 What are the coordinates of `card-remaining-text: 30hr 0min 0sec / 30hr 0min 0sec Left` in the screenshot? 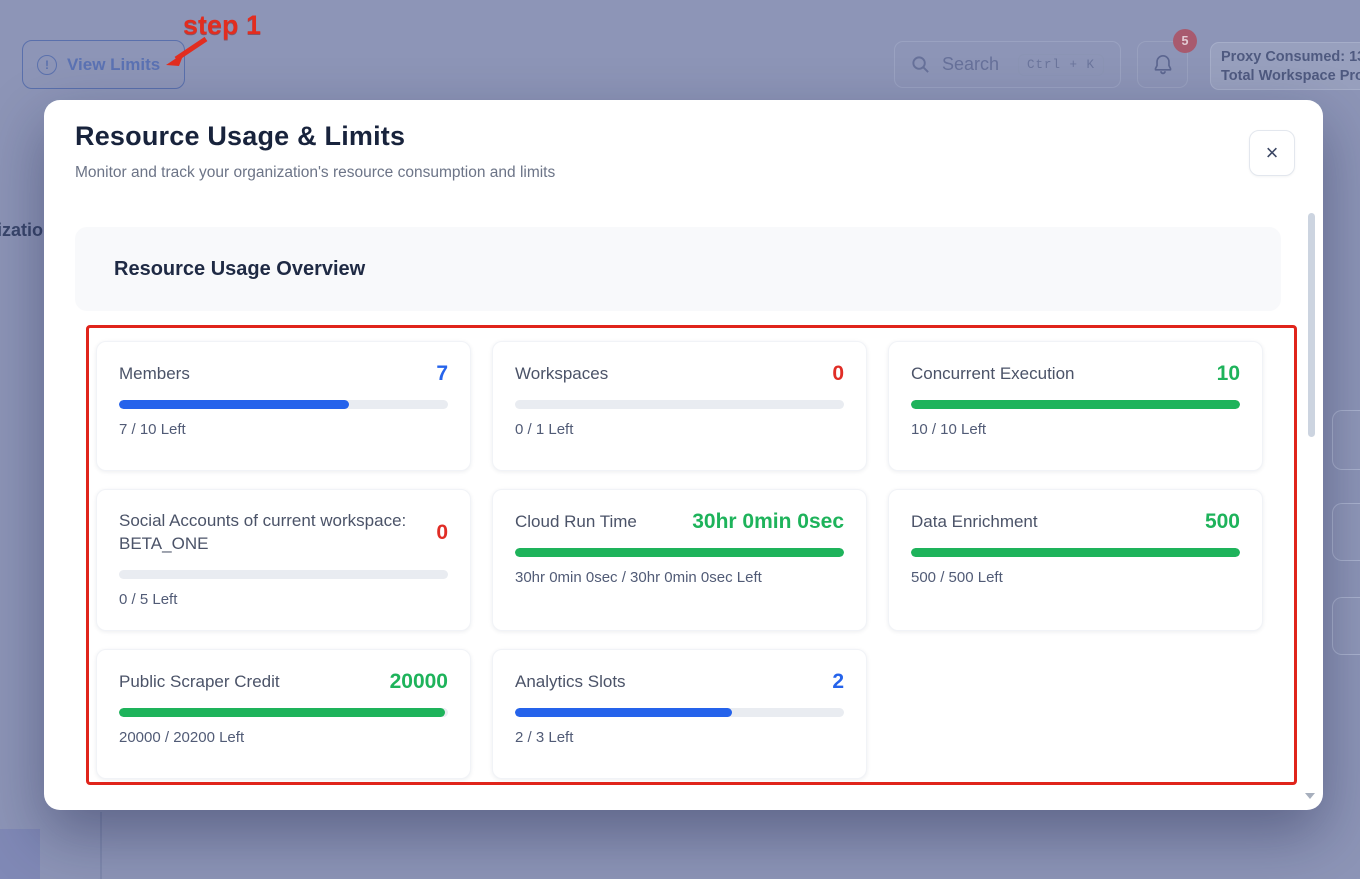 It's located at (638, 577).